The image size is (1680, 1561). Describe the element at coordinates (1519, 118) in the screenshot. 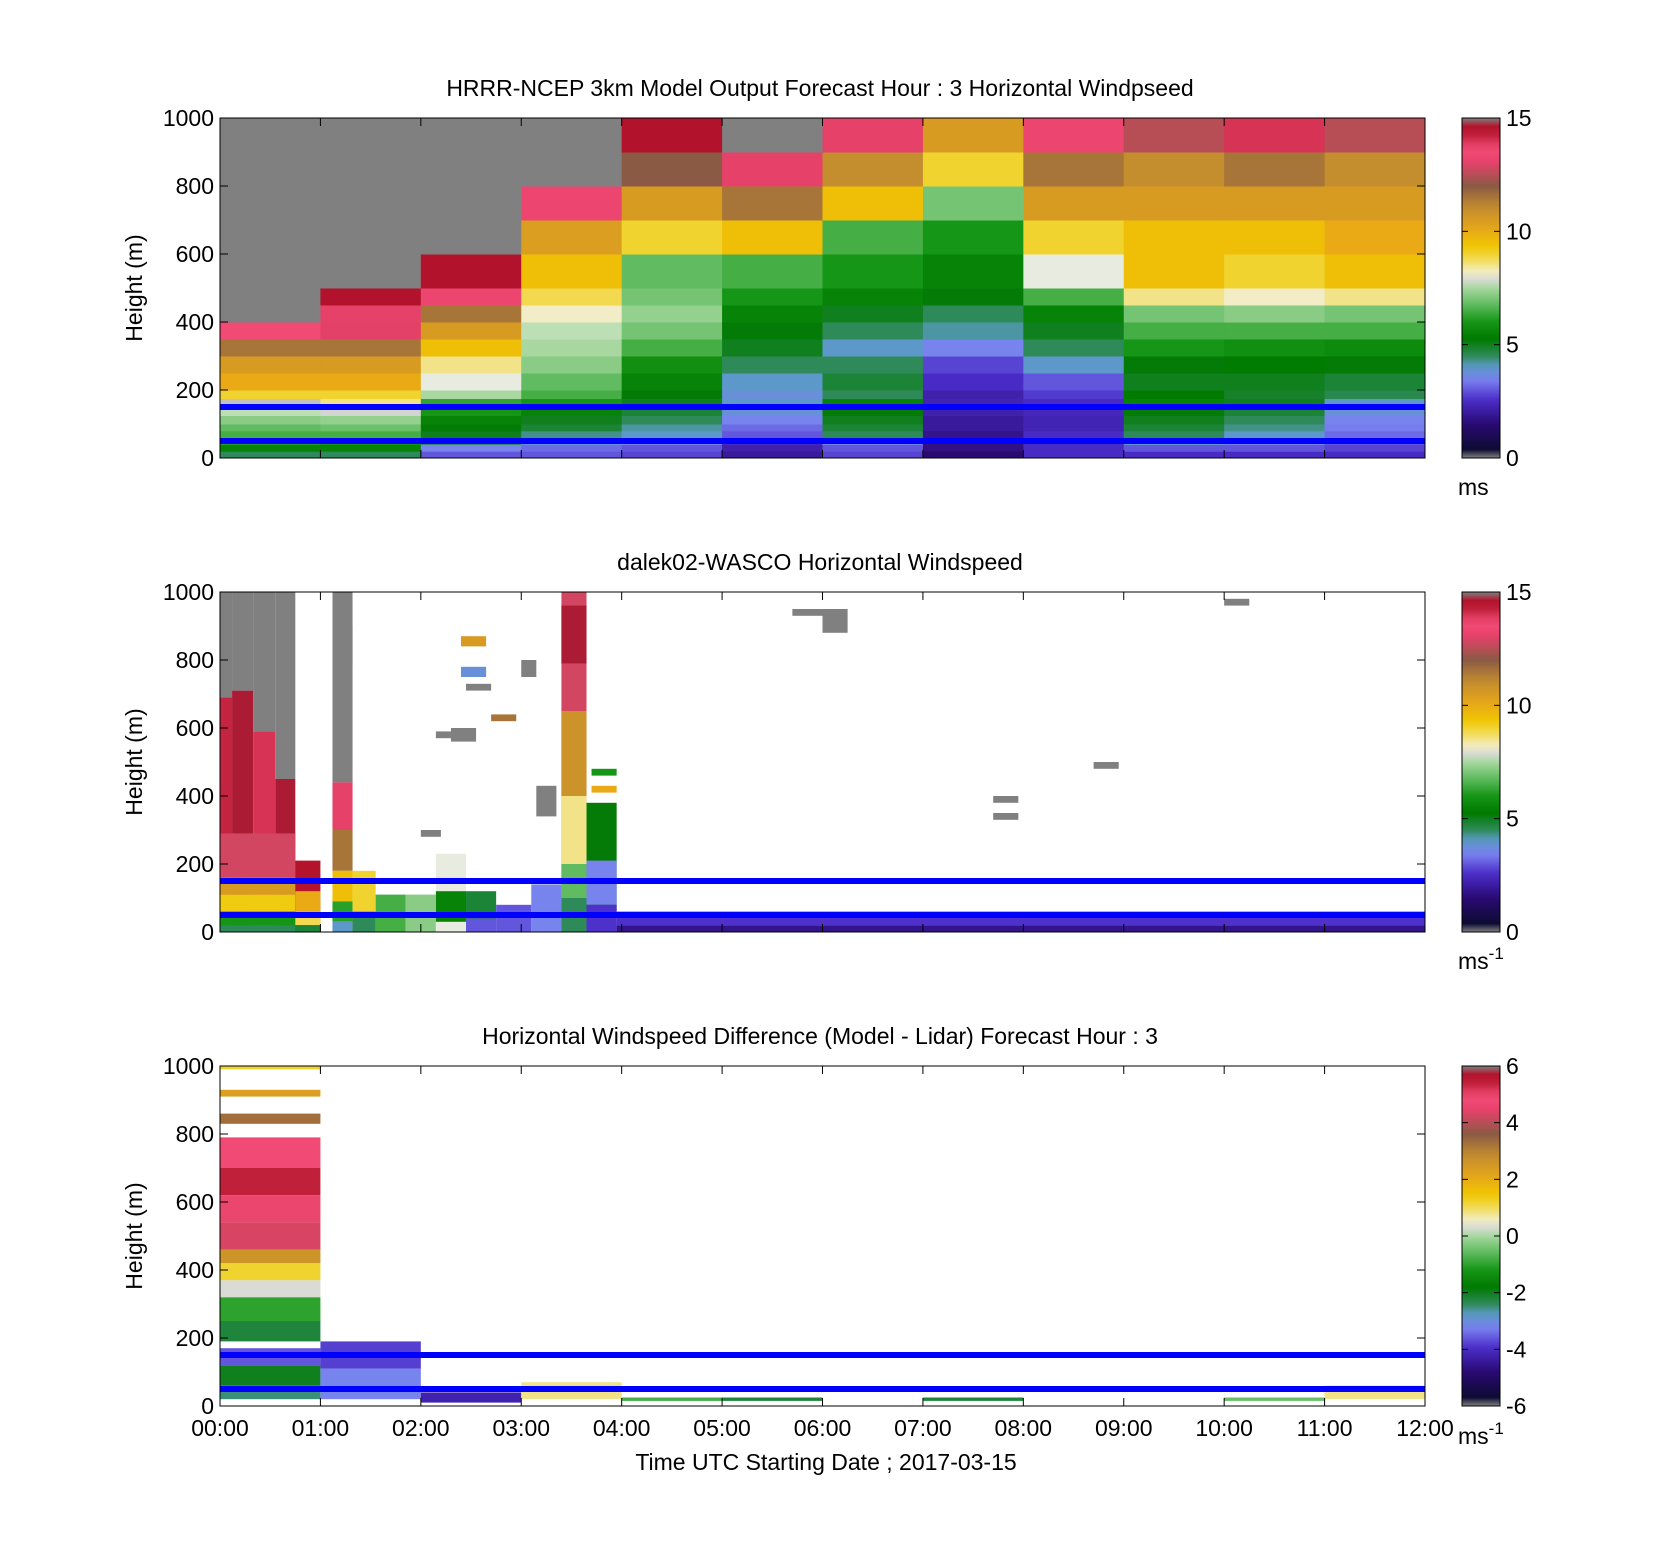

I see `colorbar-tick-label: 15` at that location.